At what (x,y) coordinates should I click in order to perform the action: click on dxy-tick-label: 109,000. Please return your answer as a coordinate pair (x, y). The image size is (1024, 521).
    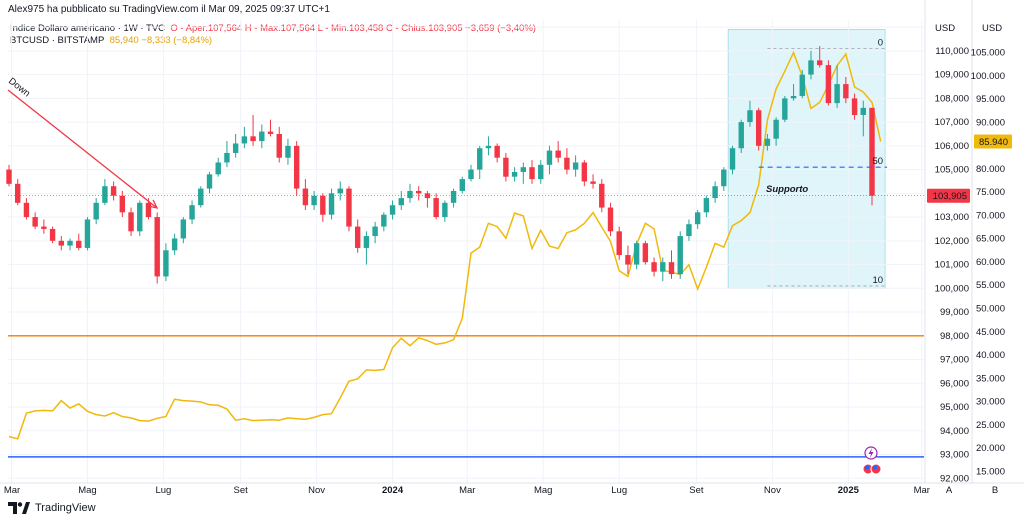
    Looking at the image, I should click on (952, 75).